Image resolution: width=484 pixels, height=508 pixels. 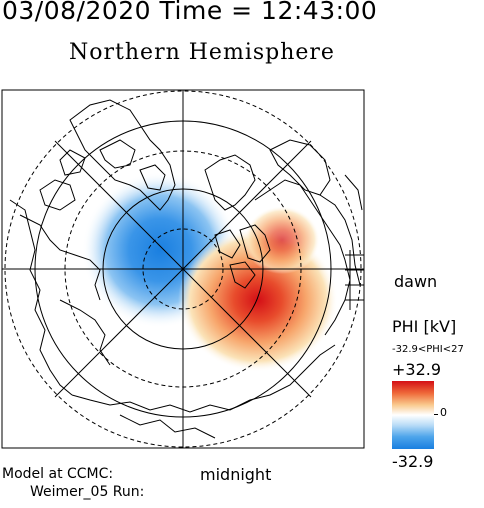 What do you see at coordinates (443, 412) in the screenshot?
I see `legend-zero-value: 0` at bounding box center [443, 412].